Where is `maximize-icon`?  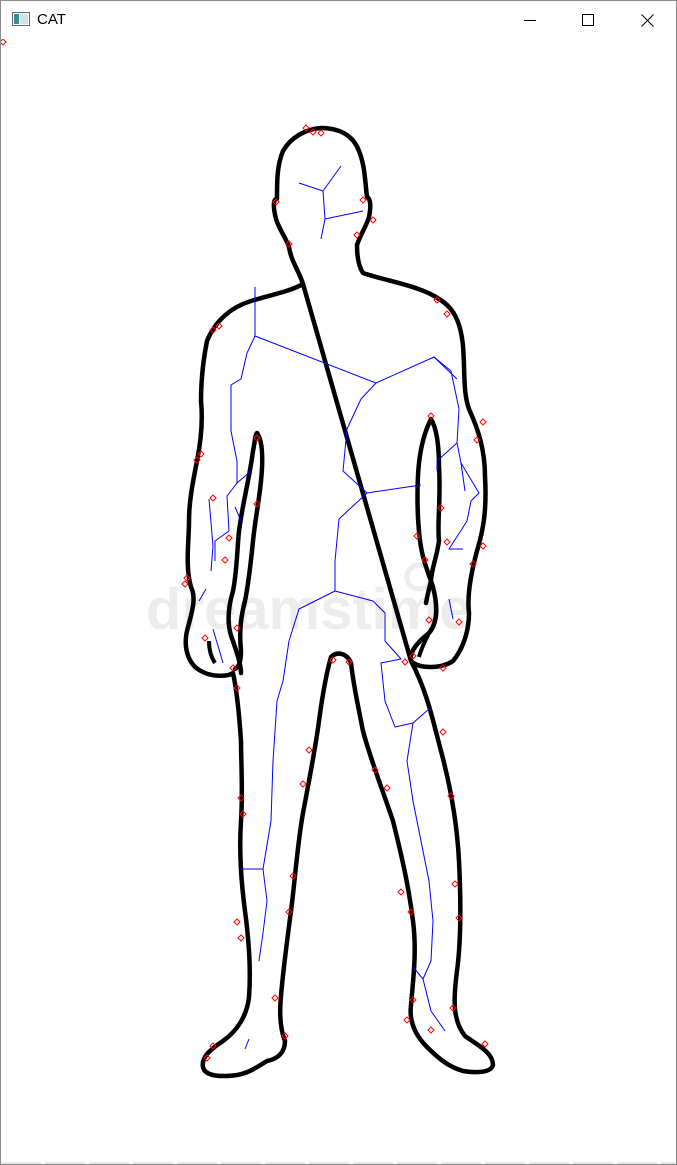 maximize-icon is located at coordinates (588, 20).